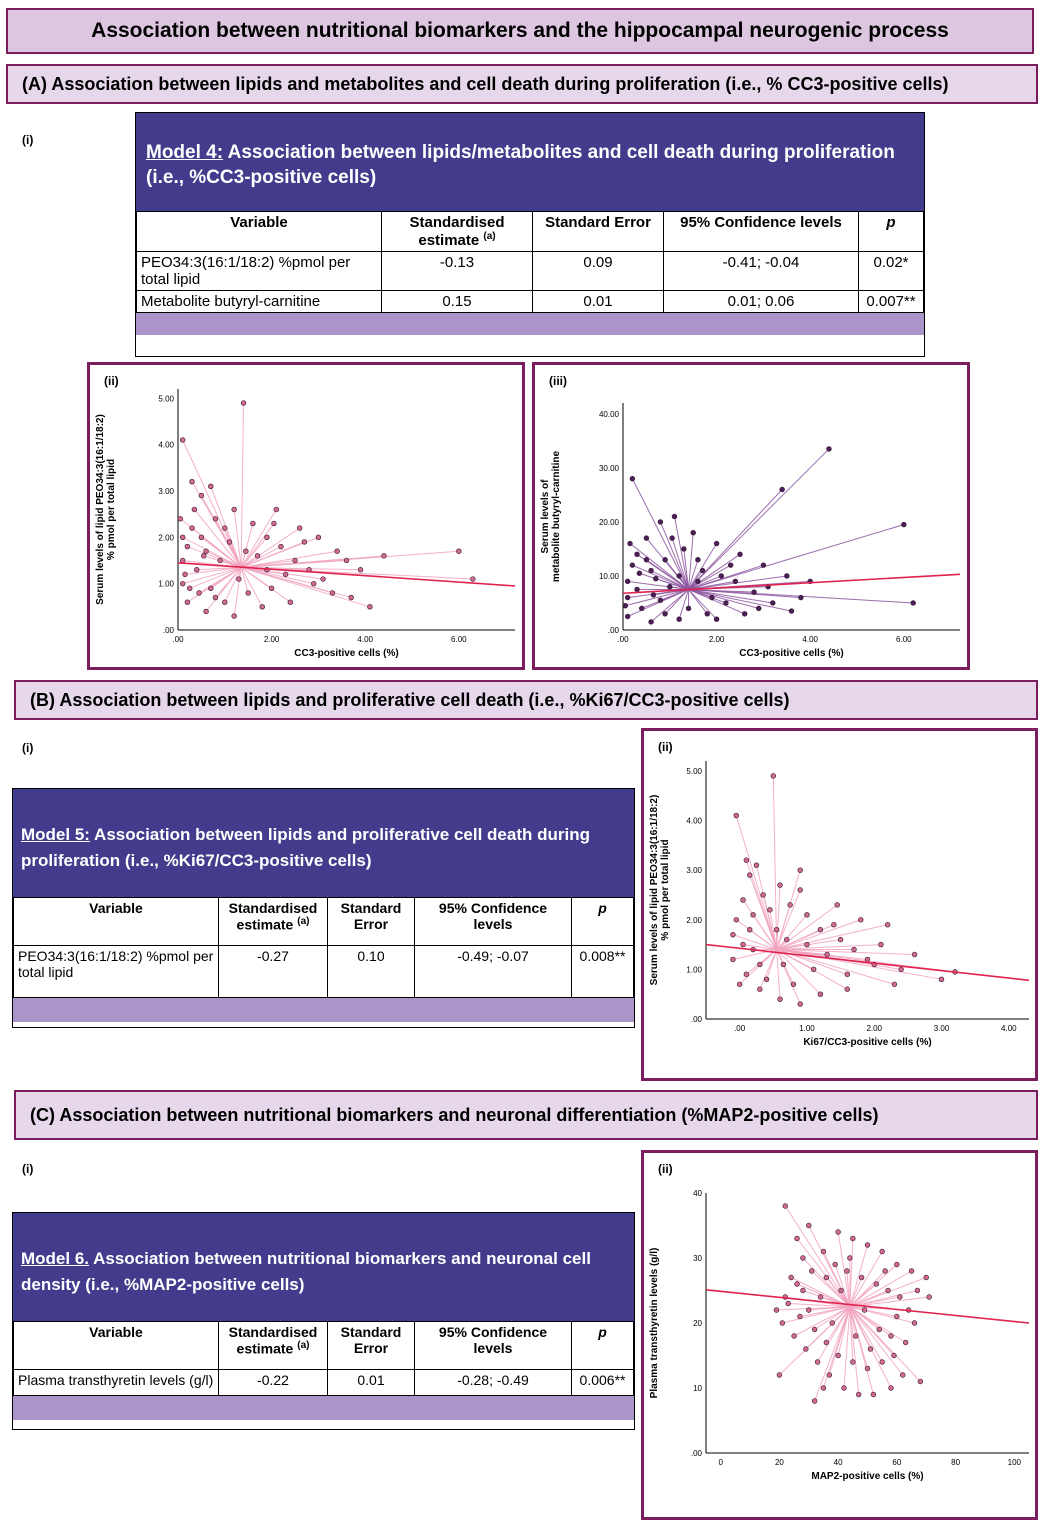  I want to click on y-tick-label: 20.00, so click(609, 522).